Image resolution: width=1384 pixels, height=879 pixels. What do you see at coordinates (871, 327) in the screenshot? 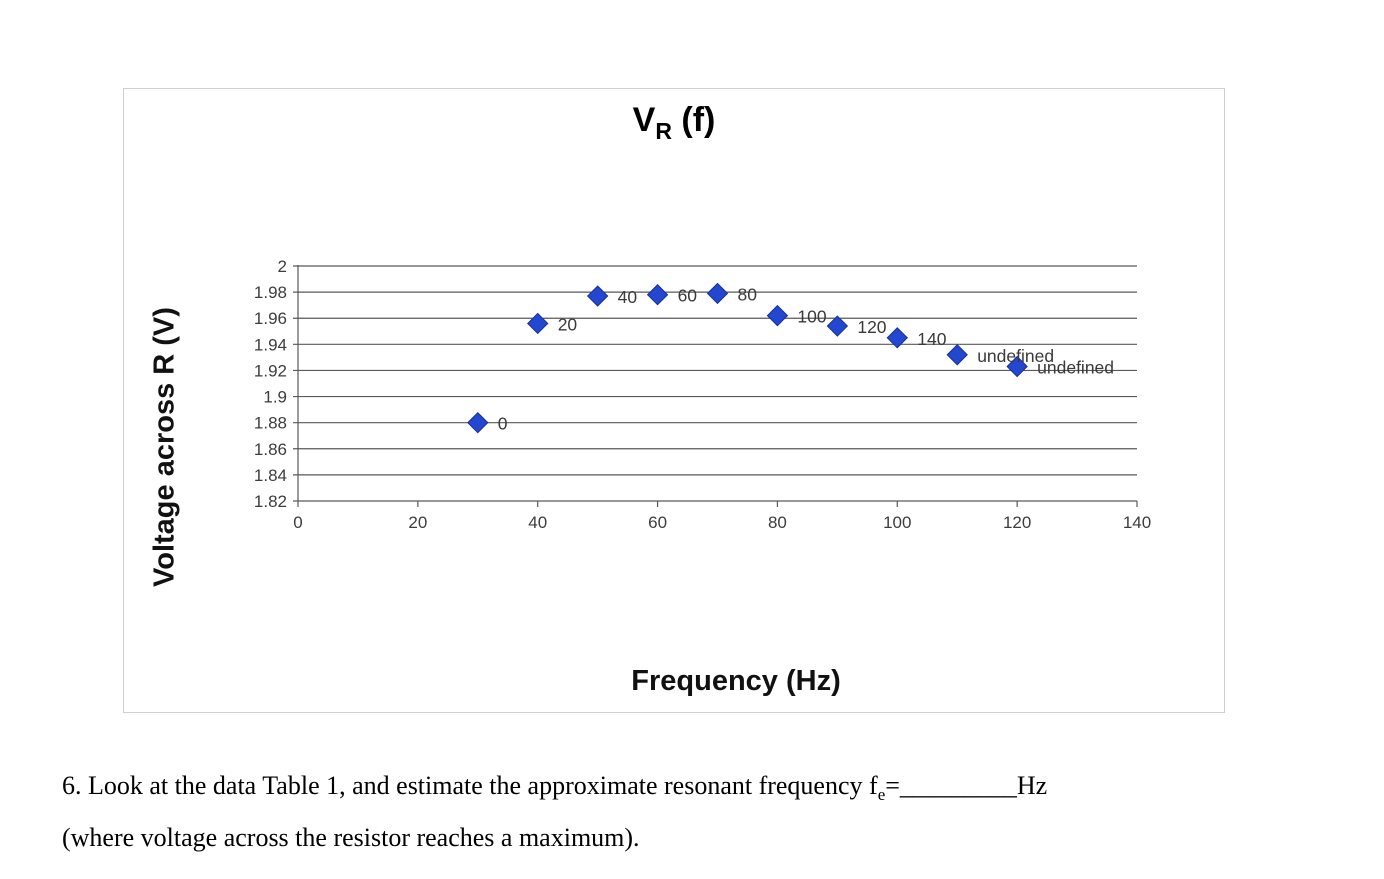
I see `data-point-label: 120` at bounding box center [871, 327].